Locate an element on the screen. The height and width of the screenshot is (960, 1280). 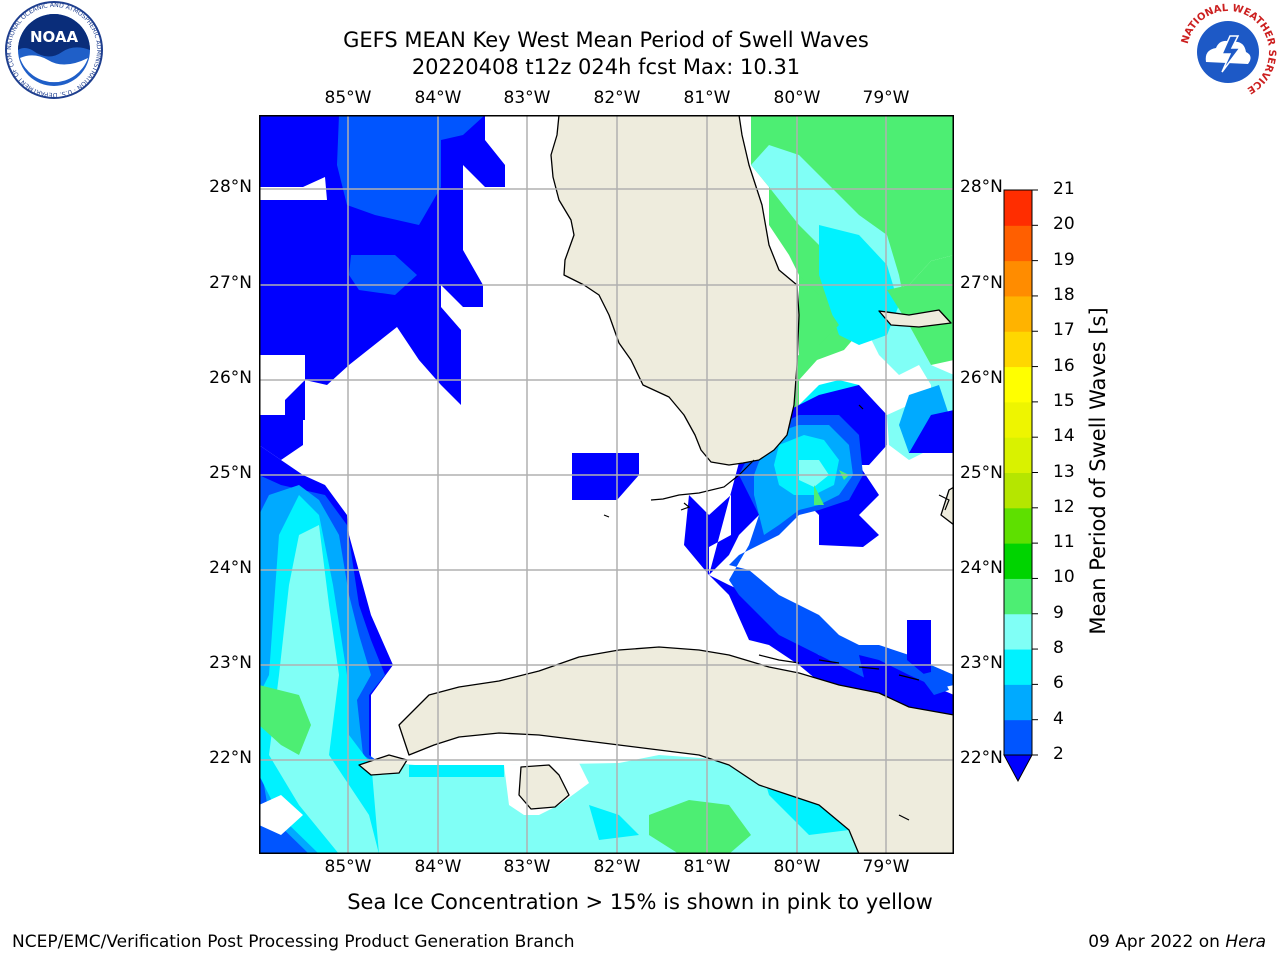
colorbar-tick-label: 18 is located at coordinates (1064, 294).